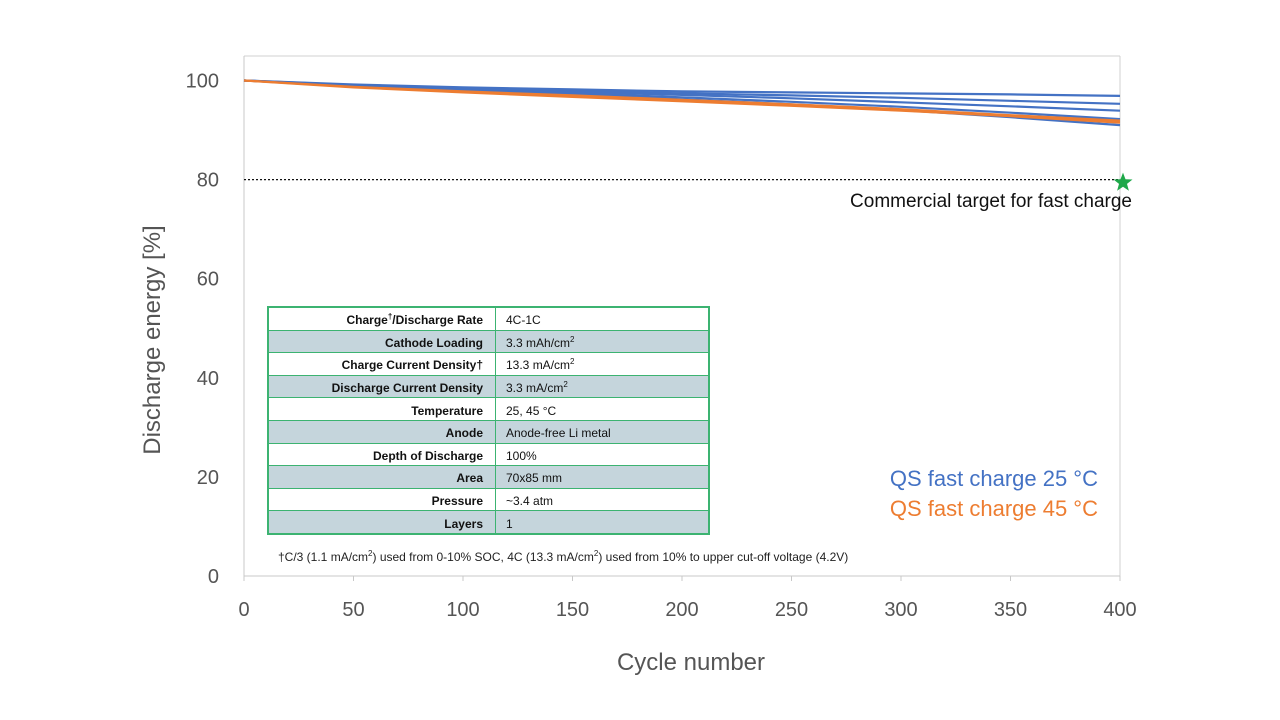 This screenshot has height=720, width=1280. I want to click on spec-value: 70x85 mm, so click(602, 477).